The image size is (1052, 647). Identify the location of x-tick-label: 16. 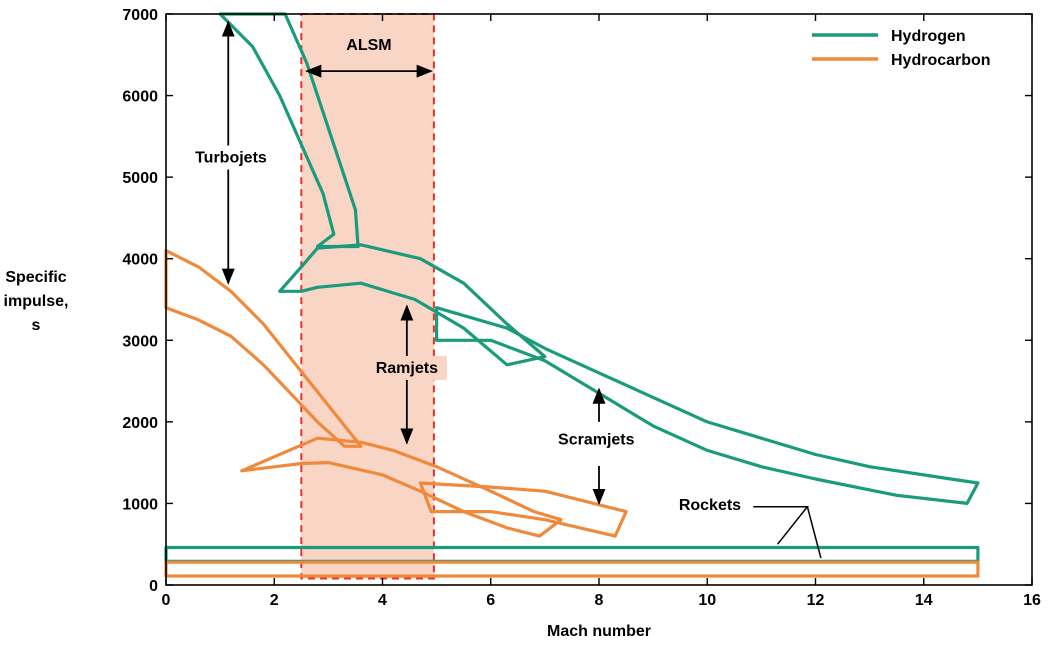
(1032, 600).